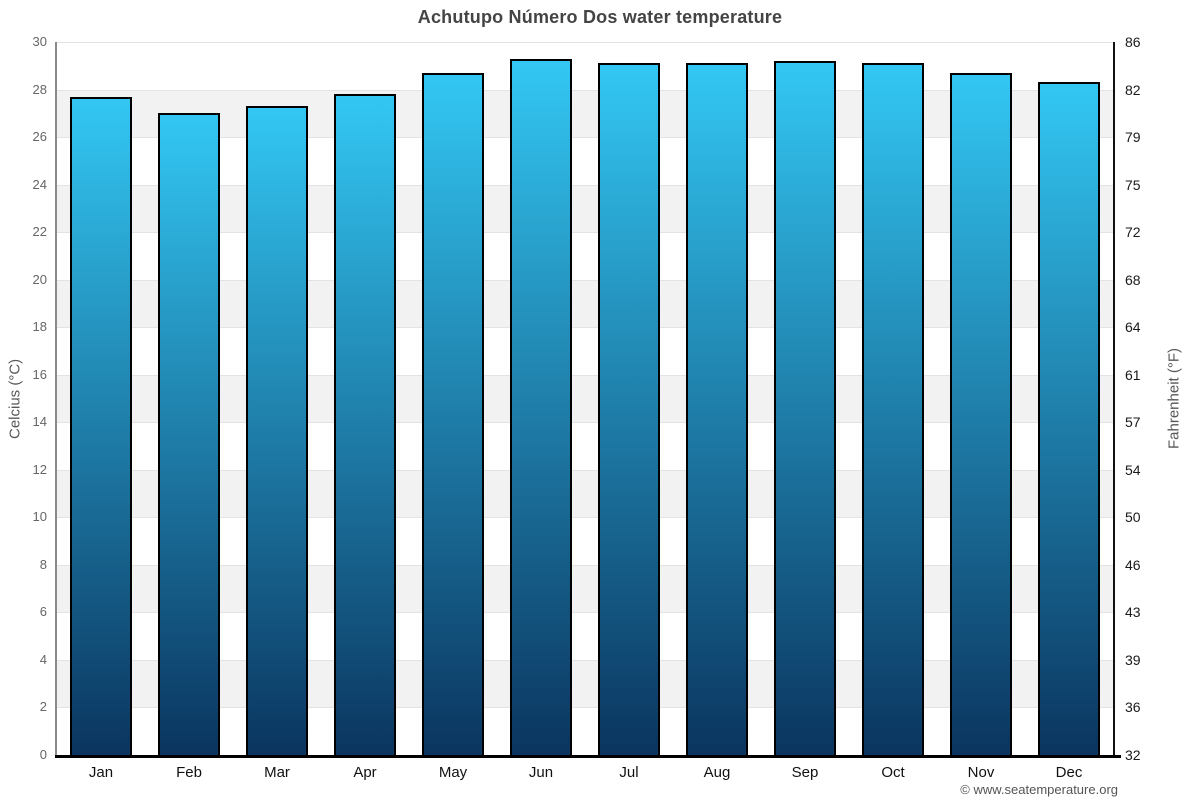 This screenshot has height=800, width=1200. What do you see at coordinates (1133, 659) in the screenshot?
I see `fahrenheit-tick-39: 39` at bounding box center [1133, 659].